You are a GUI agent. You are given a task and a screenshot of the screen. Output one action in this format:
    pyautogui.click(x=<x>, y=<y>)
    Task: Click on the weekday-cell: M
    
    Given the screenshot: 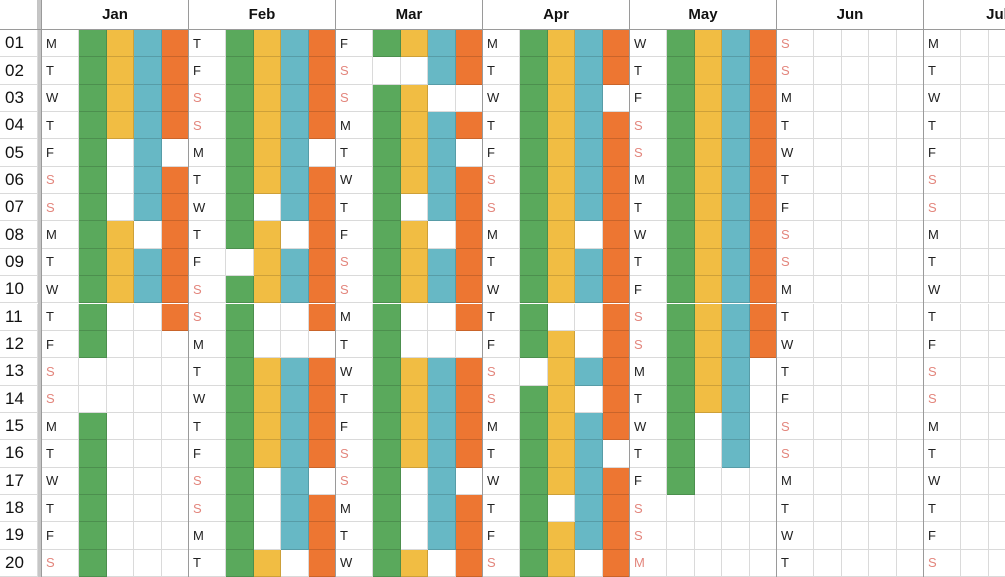 What is the action you would take?
    pyautogui.click(x=60, y=235)
    